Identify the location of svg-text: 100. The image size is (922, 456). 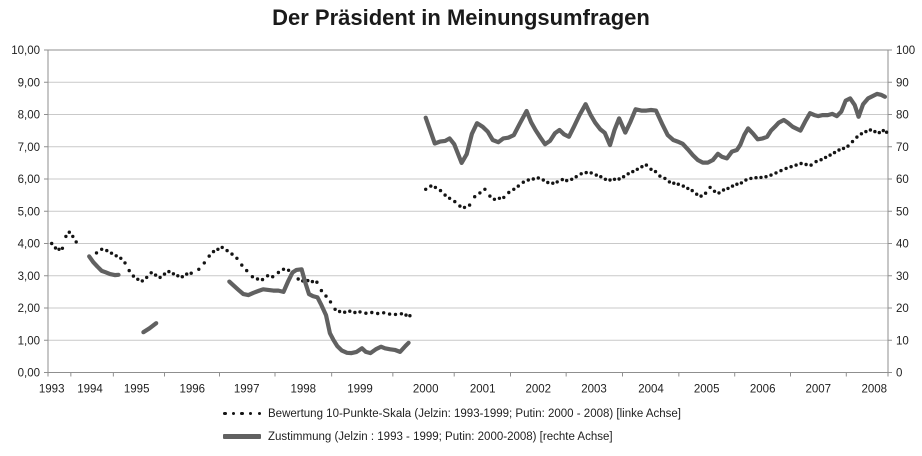
(905, 51).